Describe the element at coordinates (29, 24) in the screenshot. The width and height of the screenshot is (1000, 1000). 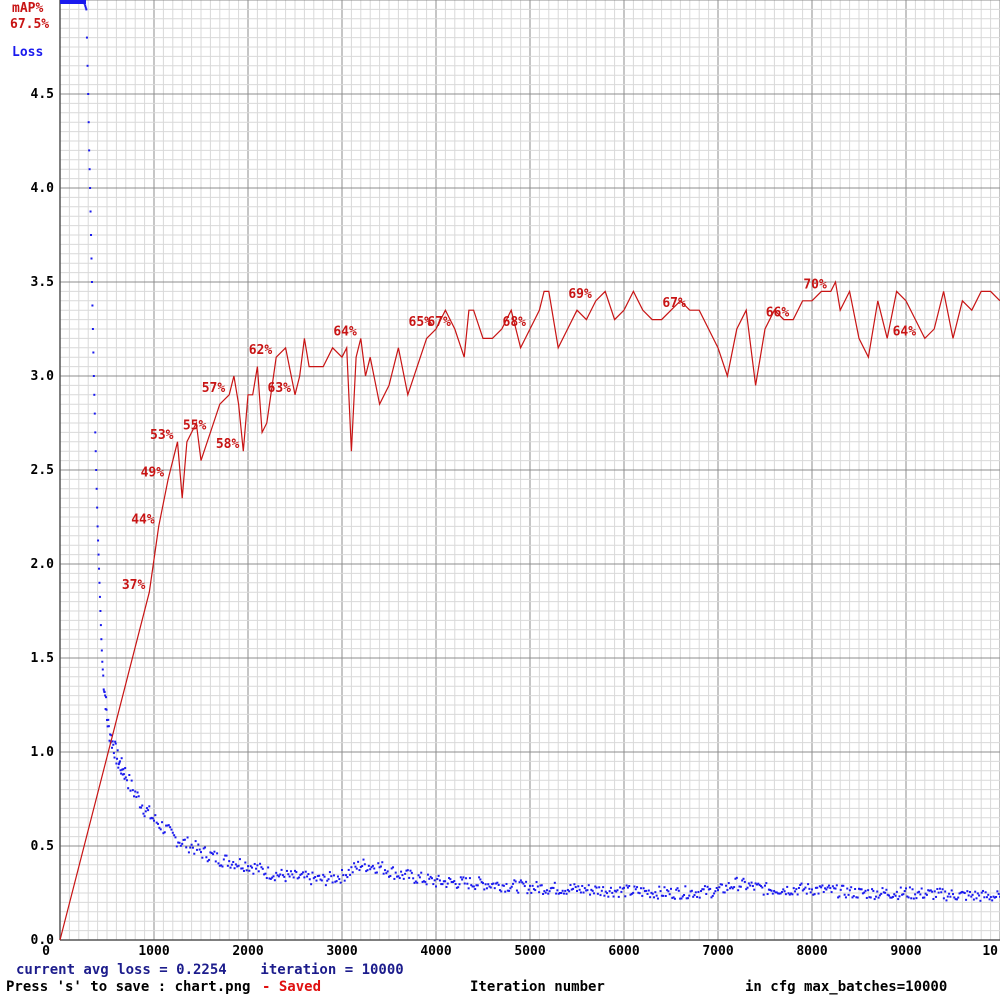
I see `map-current-value: 67.5%` at that location.